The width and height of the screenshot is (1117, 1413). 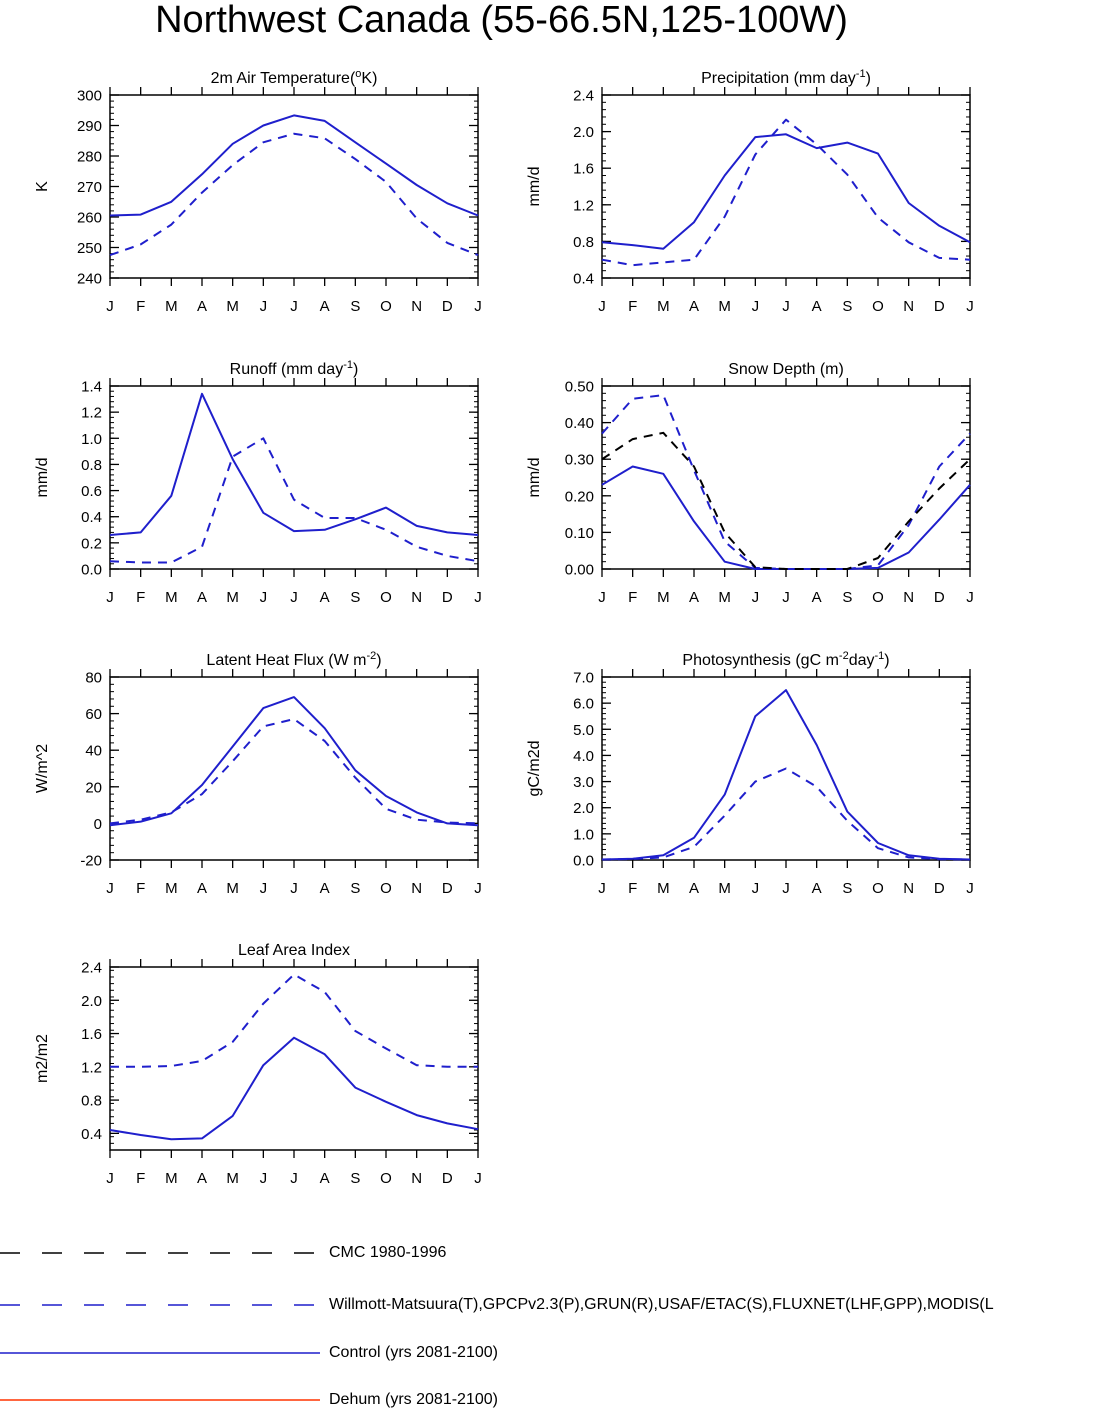 What do you see at coordinates (579, 533) in the screenshot?
I see `y-tick-label: 0.10` at bounding box center [579, 533].